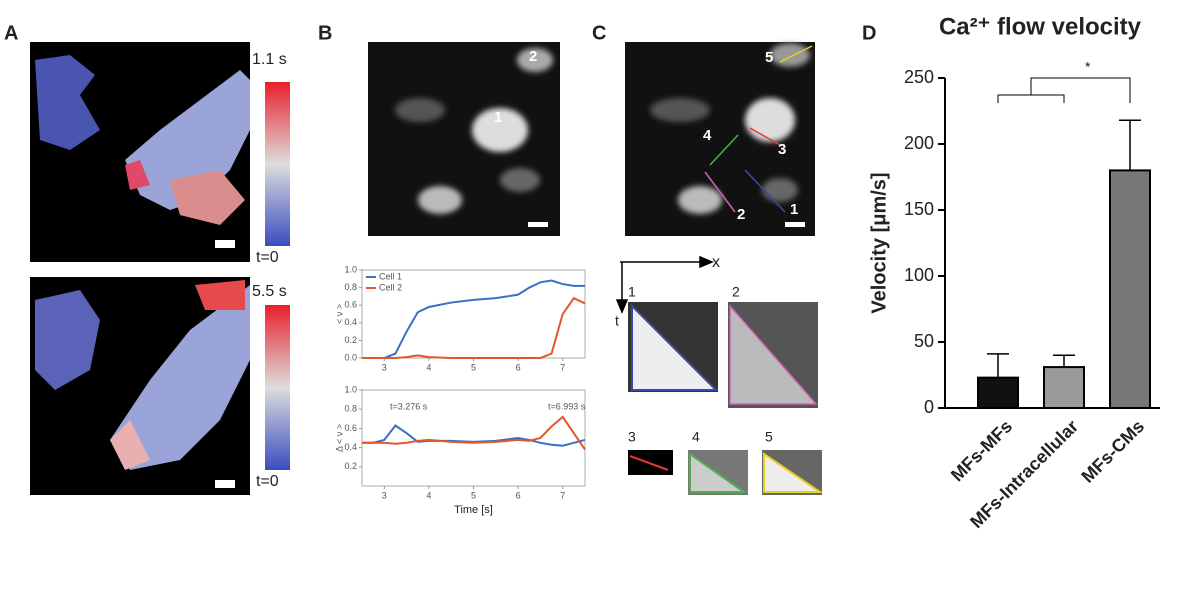 This screenshot has height=593, width=1200. What do you see at coordinates (390, 287) in the screenshot?
I see `legend-label: Cell 2` at bounding box center [390, 287].